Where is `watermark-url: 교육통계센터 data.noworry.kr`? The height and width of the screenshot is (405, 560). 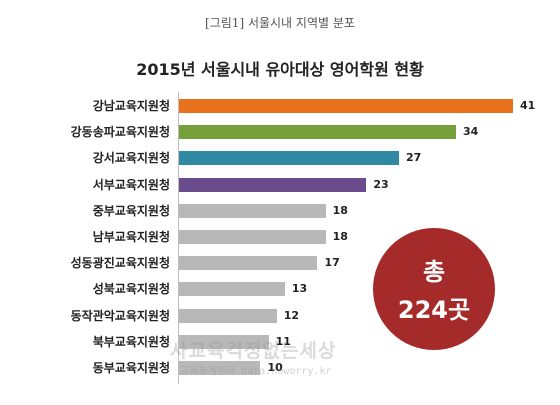 watermark-url: 교육통계센터 data.noworry.kr is located at coordinates (256, 371).